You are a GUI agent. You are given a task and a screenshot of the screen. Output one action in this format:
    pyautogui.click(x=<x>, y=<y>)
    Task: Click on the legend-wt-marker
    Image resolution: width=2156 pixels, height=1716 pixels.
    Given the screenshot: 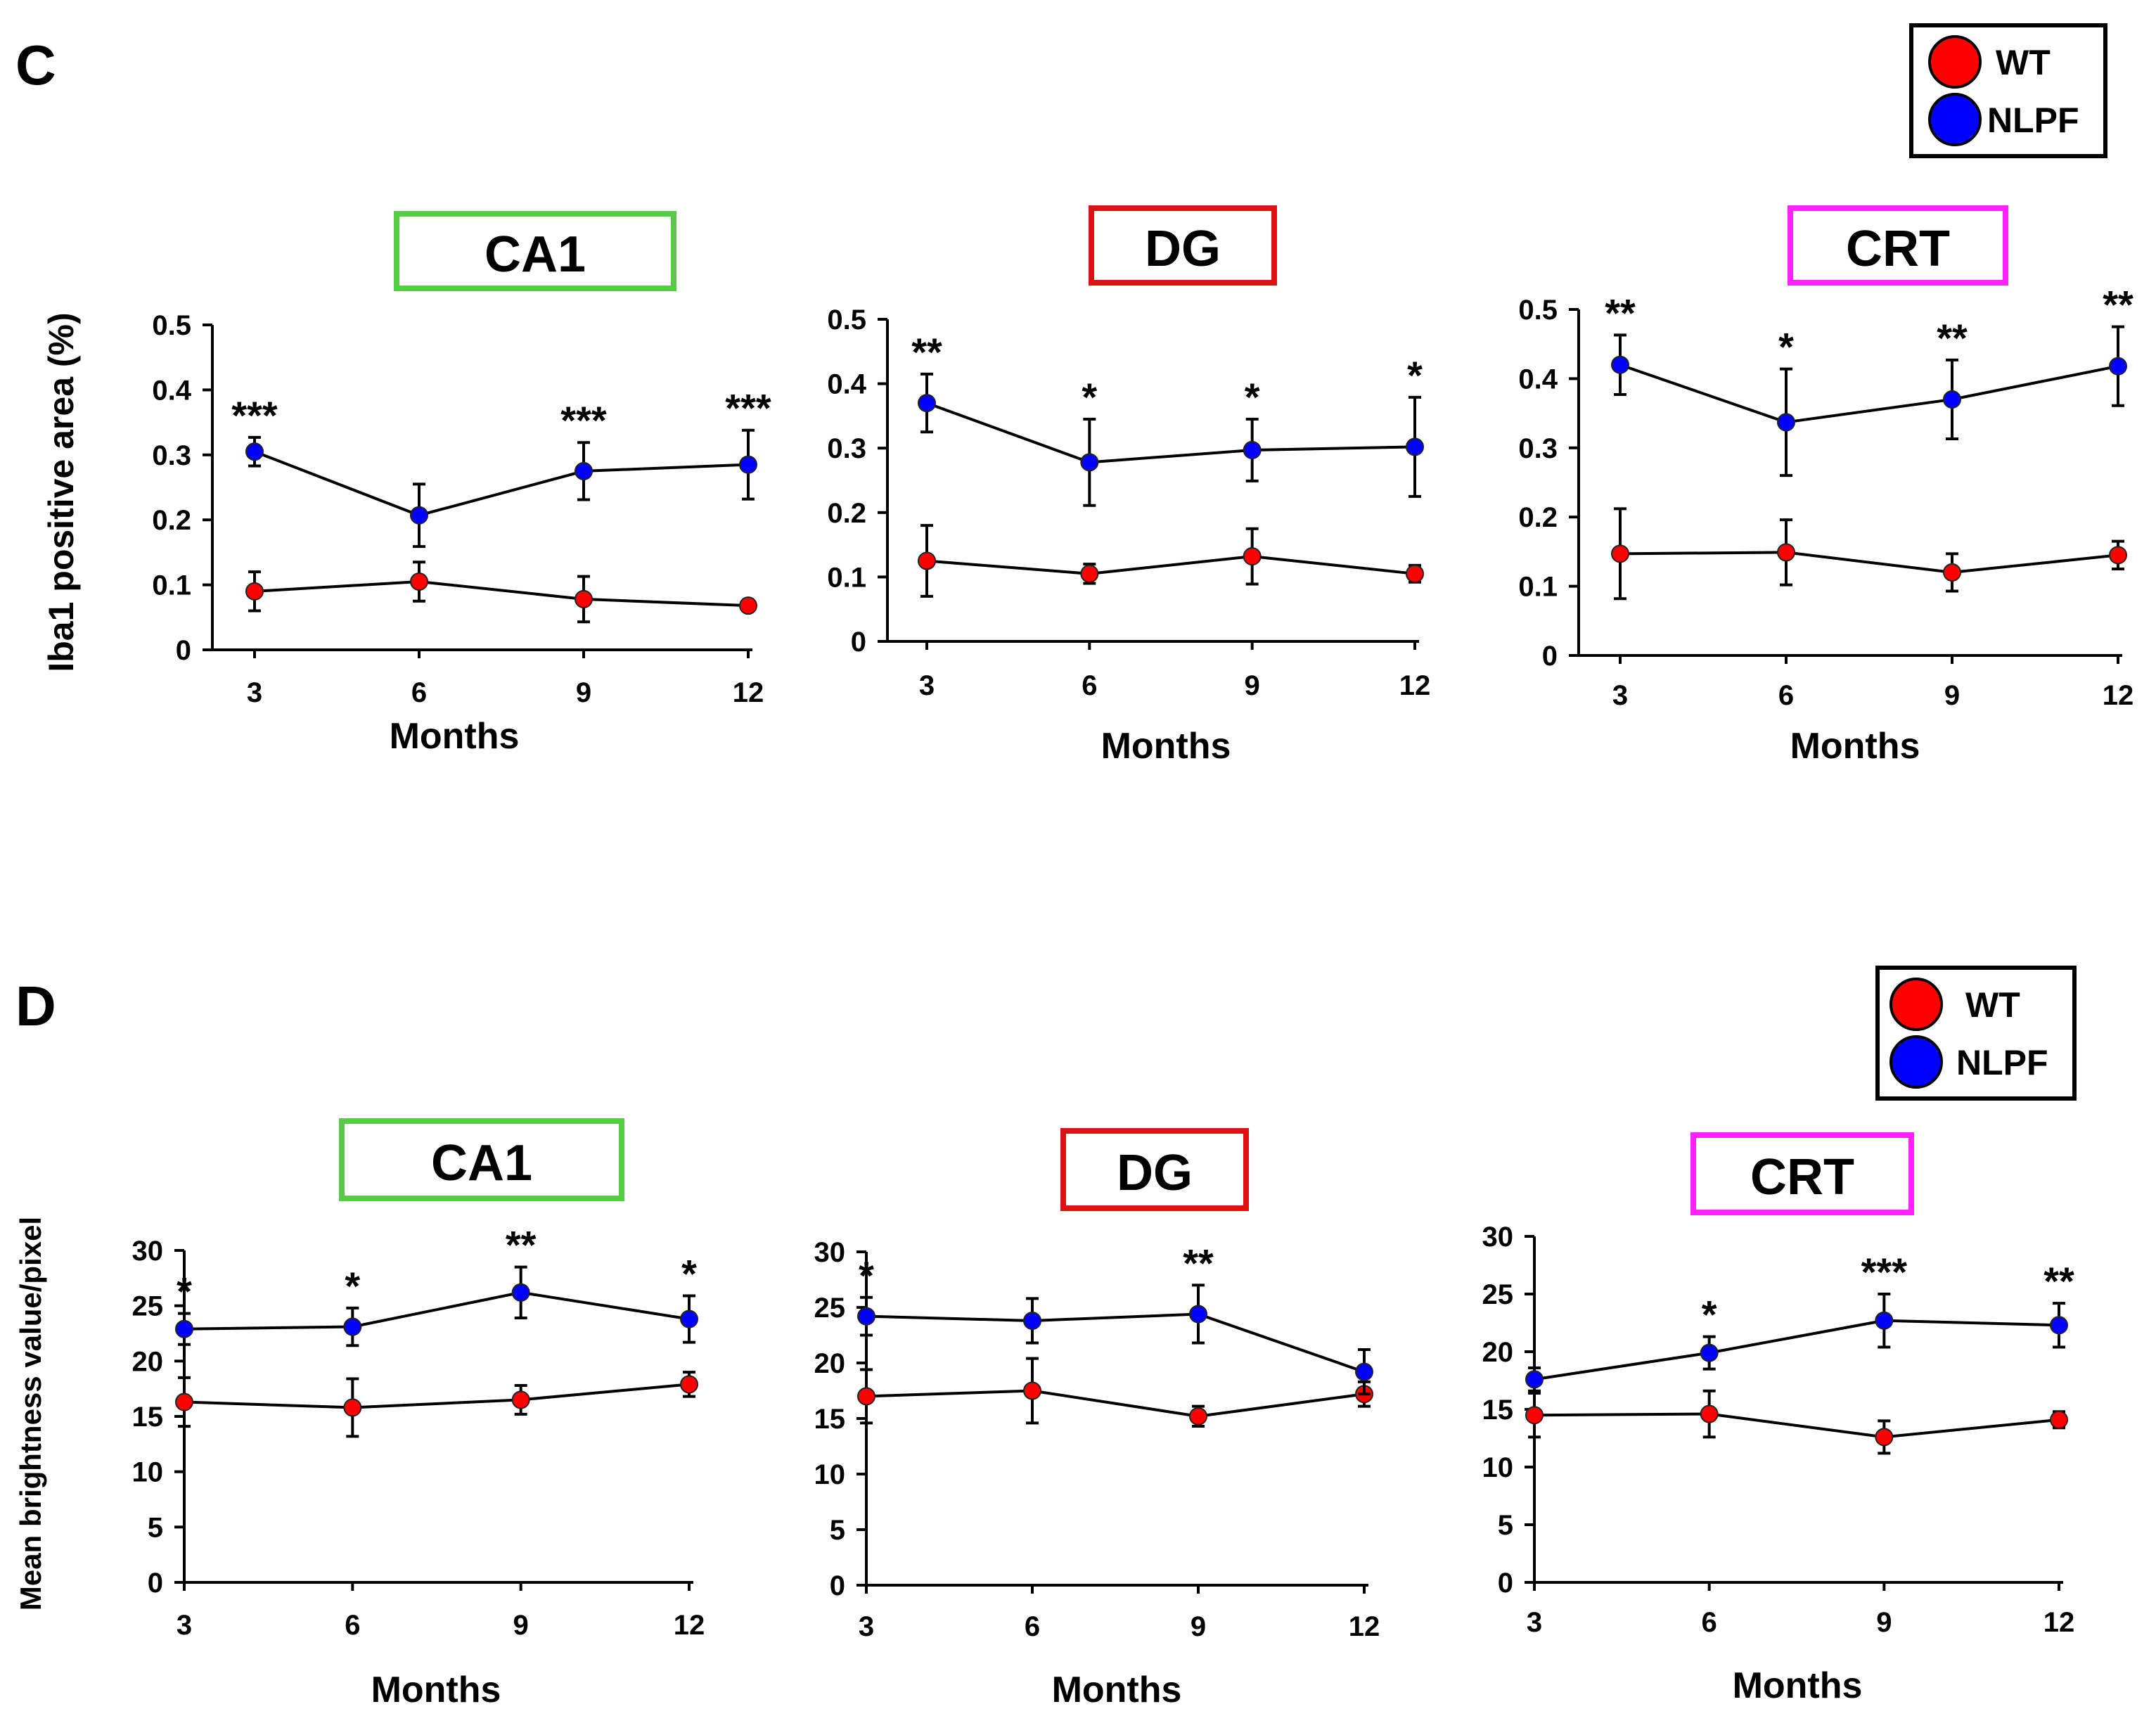 What is the action you would take?
    pyautogui.click(x=1916, y=1004)
    